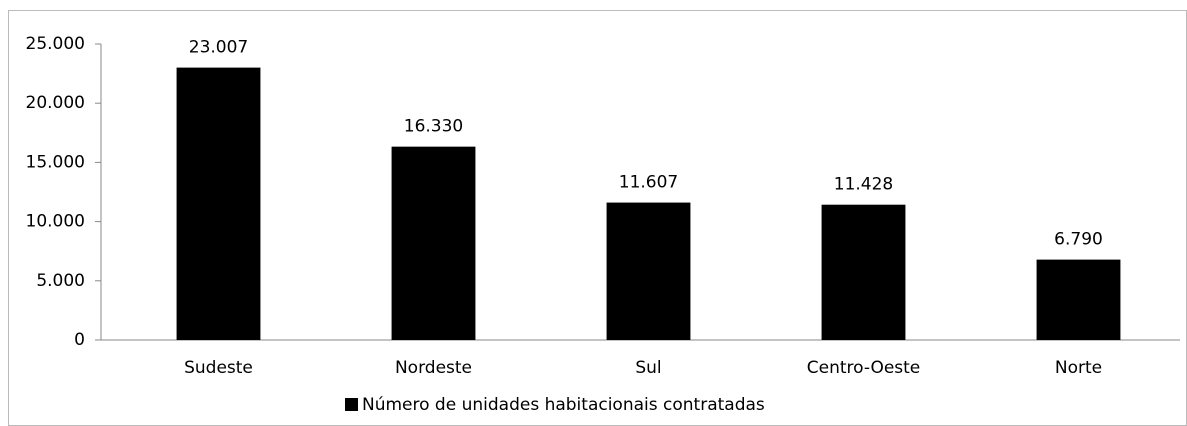 The width and height of the screenshot is (1187, 426). What do you see at coordinates (79, 340) in the screenshot?
I see `y-tick-label: 0` at bounding box center [79, 340].